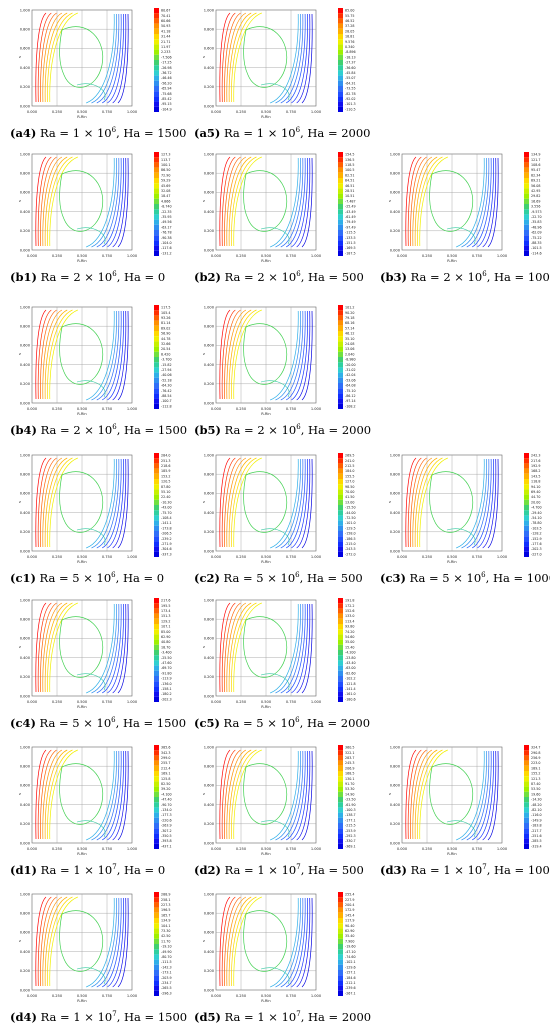 The image size is (550, 1034). What do you see at coordinates (165, 11) in the screenshot?
I see `colorbar-label: 80.67` at bounding box center [165, 11].